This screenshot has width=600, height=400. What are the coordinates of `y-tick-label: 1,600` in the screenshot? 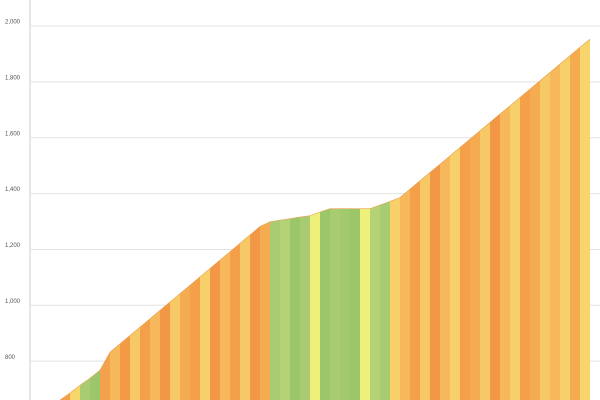 It's located at (13, 134).